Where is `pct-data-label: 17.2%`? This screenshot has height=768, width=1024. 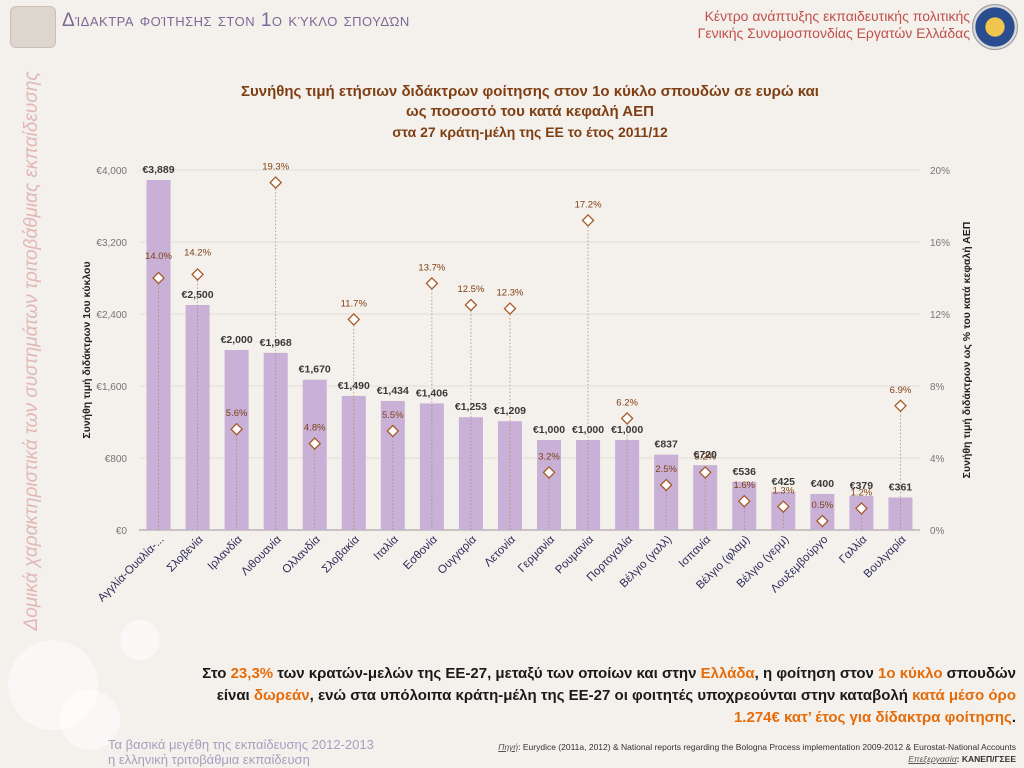 pct-data-label: 17.2% is located at coordinates (588, 204).